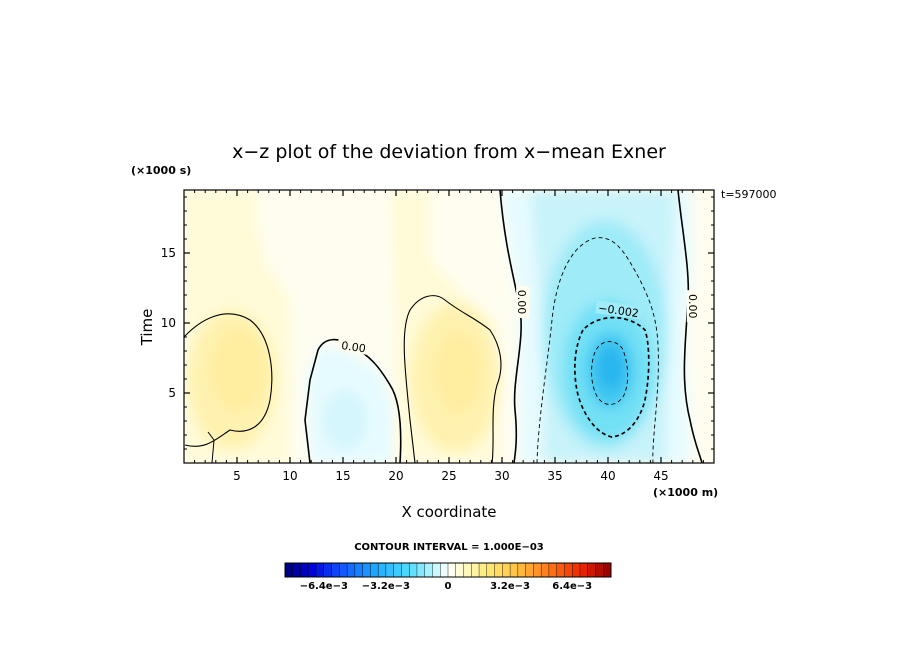 This screenshot has width=904, height=654. I want to click on cool-region-strong, so click(596, 326).